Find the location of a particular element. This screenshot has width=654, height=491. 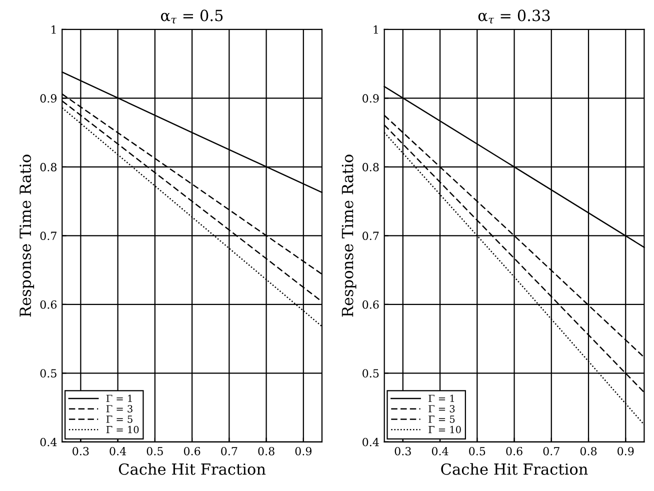

chart-title: α$_{τ}$ = 0.5 is located at coordinates (191, 17).